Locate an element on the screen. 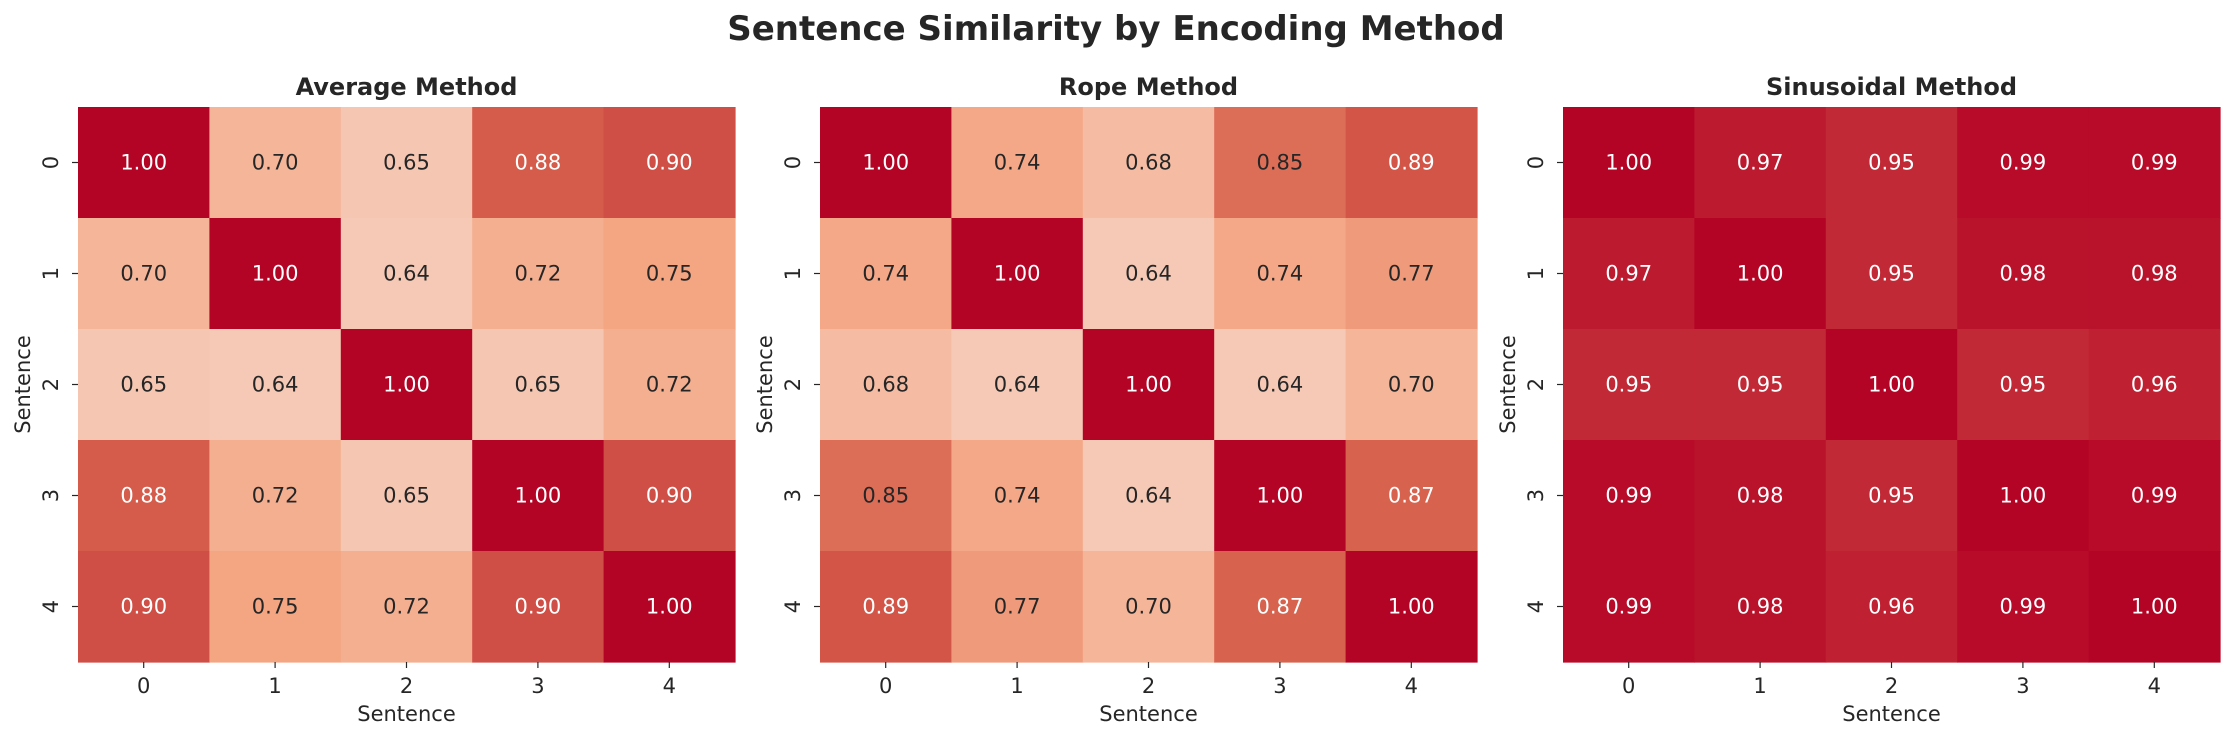 Image resolution: width=2233 pixels, height=740 pixels. cell-value-label: 0.90 is located at coordinates (538, 607).